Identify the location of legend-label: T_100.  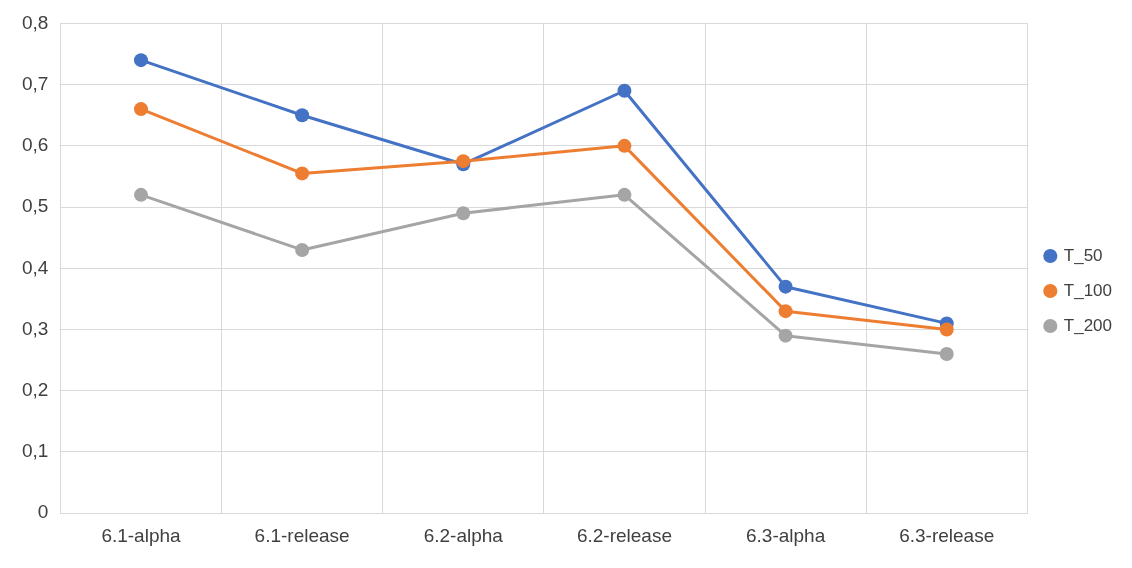
(1087, 290).